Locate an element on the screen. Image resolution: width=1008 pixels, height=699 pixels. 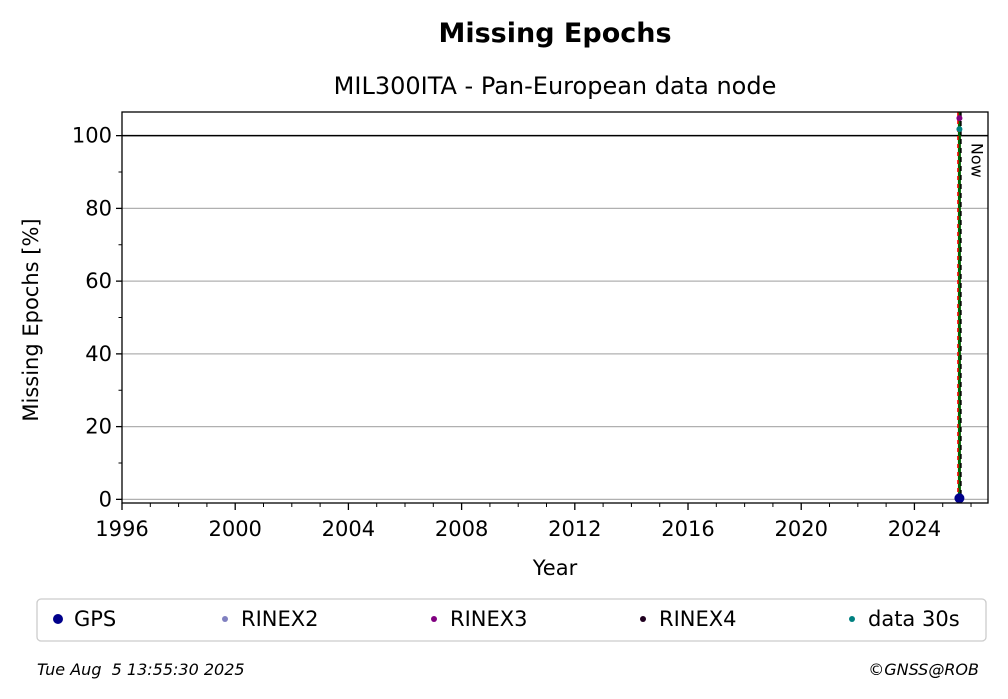
legend-box is located at coordinates (511, 620).